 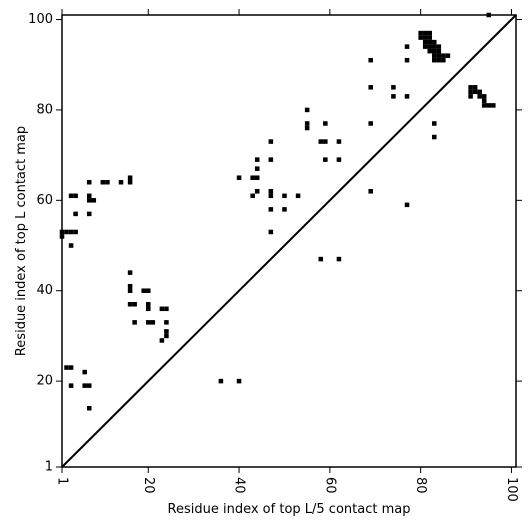 I want to click on x-tick-label: 40, so click(x=239, y=485).